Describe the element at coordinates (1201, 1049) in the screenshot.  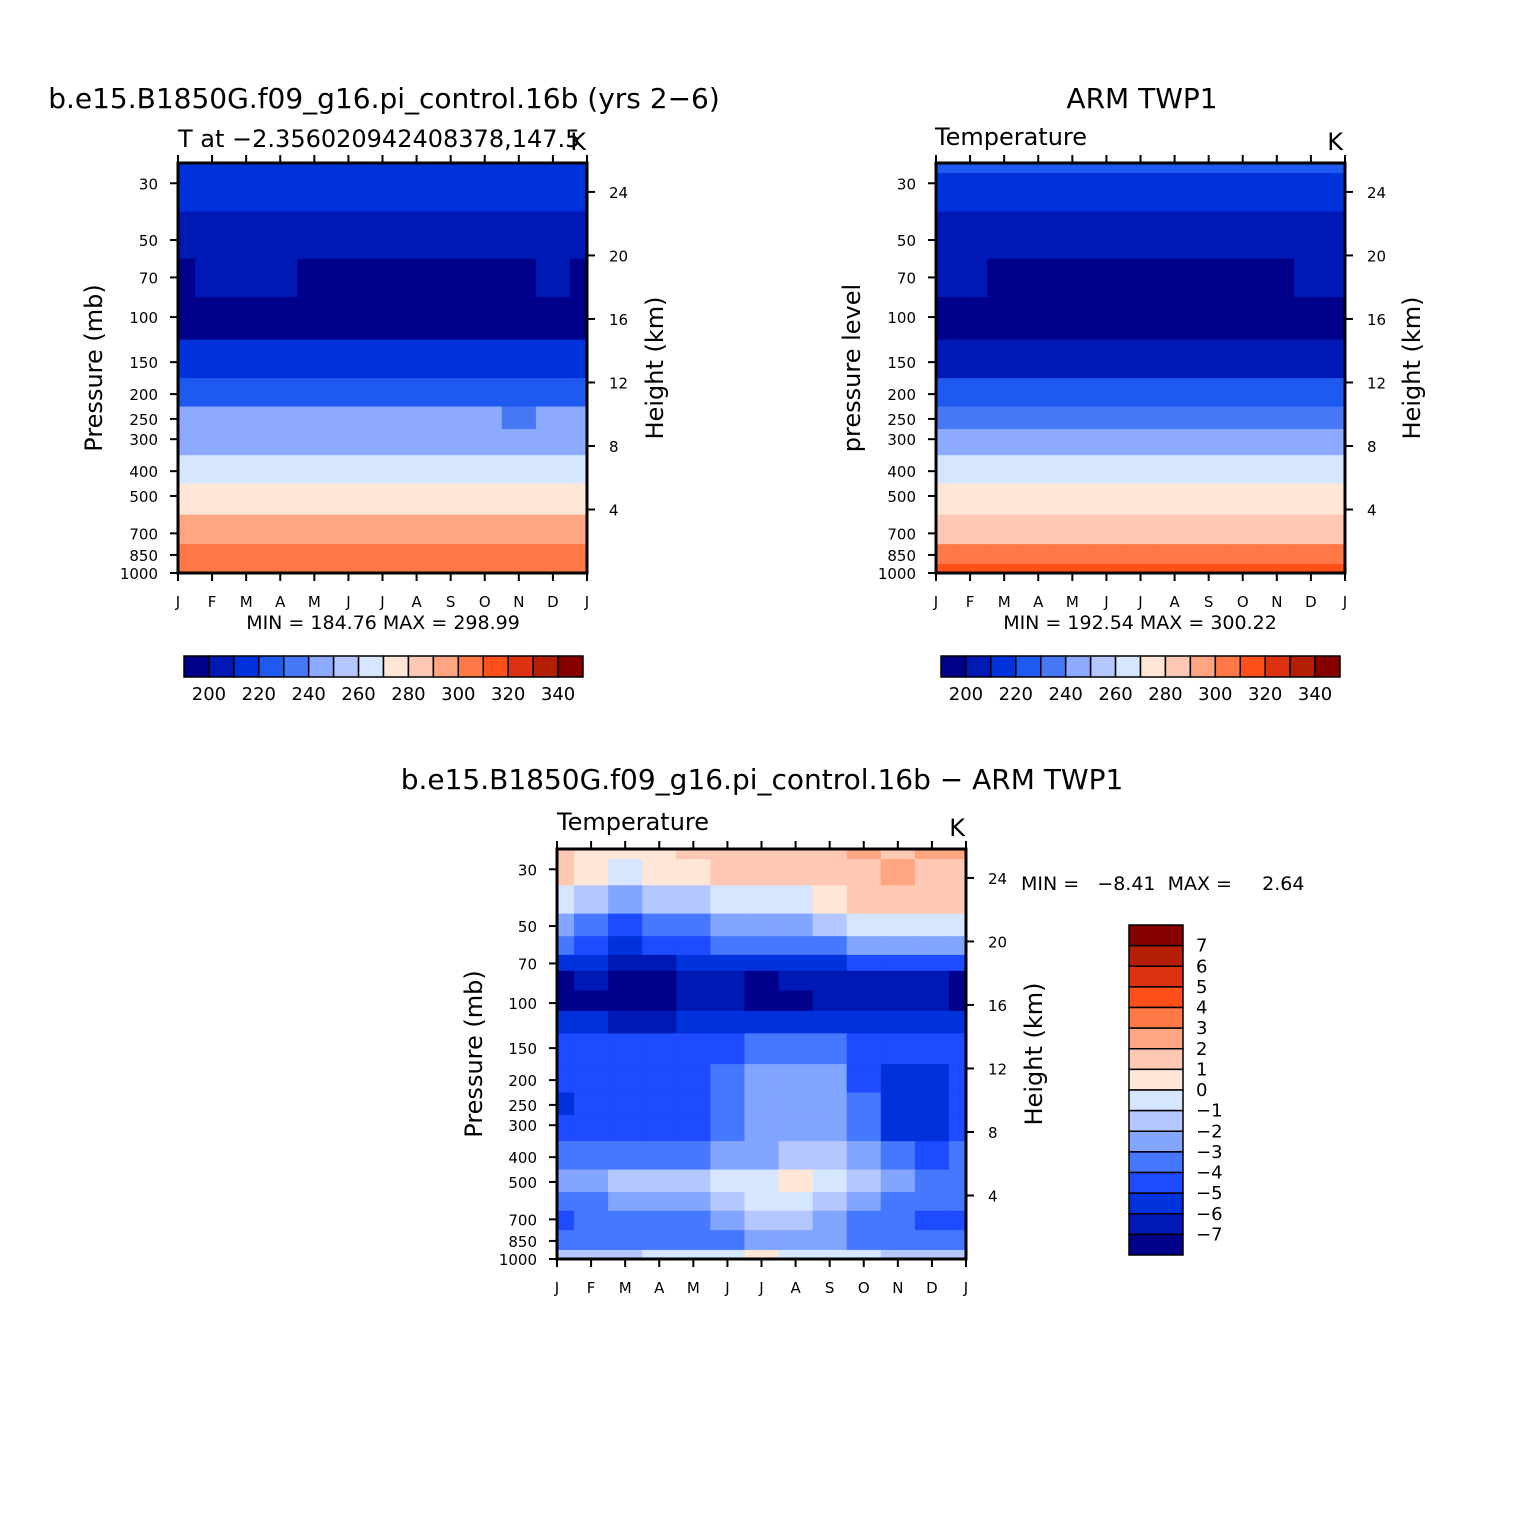
I see `colorbar-label: 2` at that location.